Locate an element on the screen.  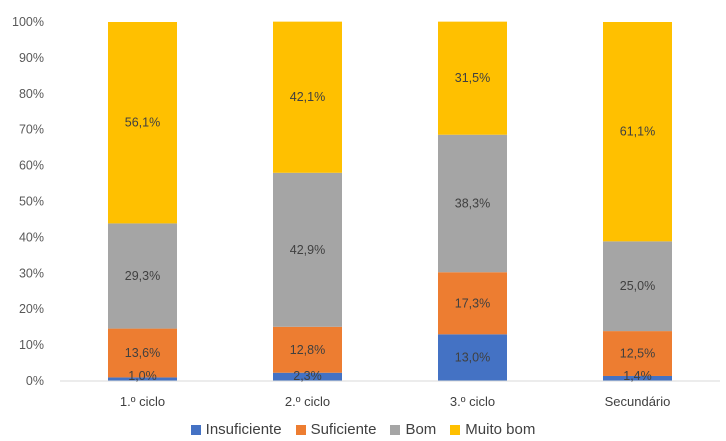
x-tick-label: 3.º ciclo is located at coordinates (472, 401).